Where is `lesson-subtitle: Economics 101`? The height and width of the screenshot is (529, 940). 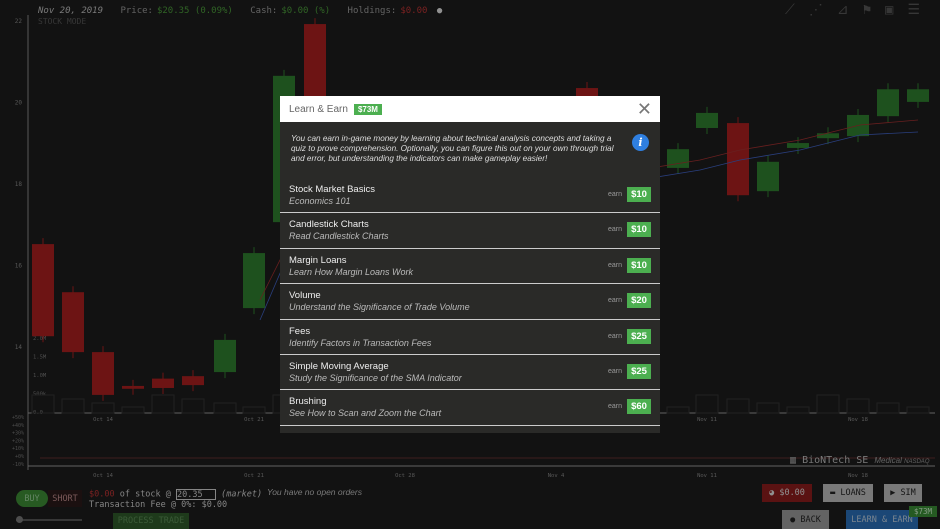
lesson-subtitle: Economics 101 is located at coordinates (320, 201).